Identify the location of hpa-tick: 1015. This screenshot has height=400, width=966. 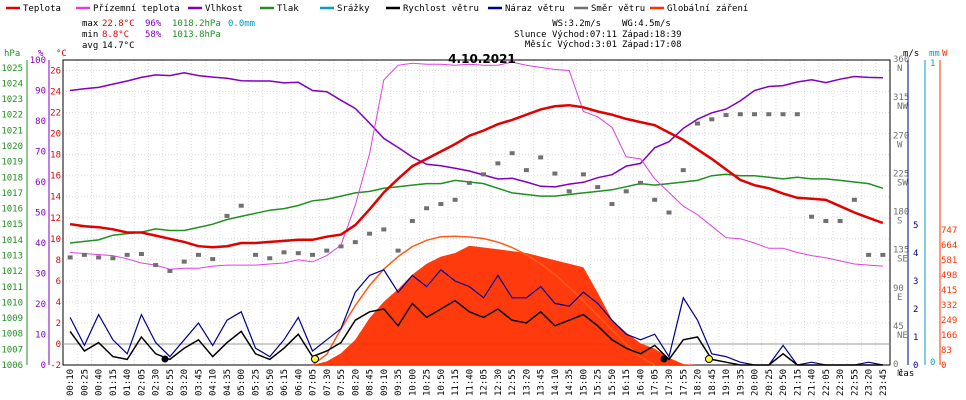
(12, 225).